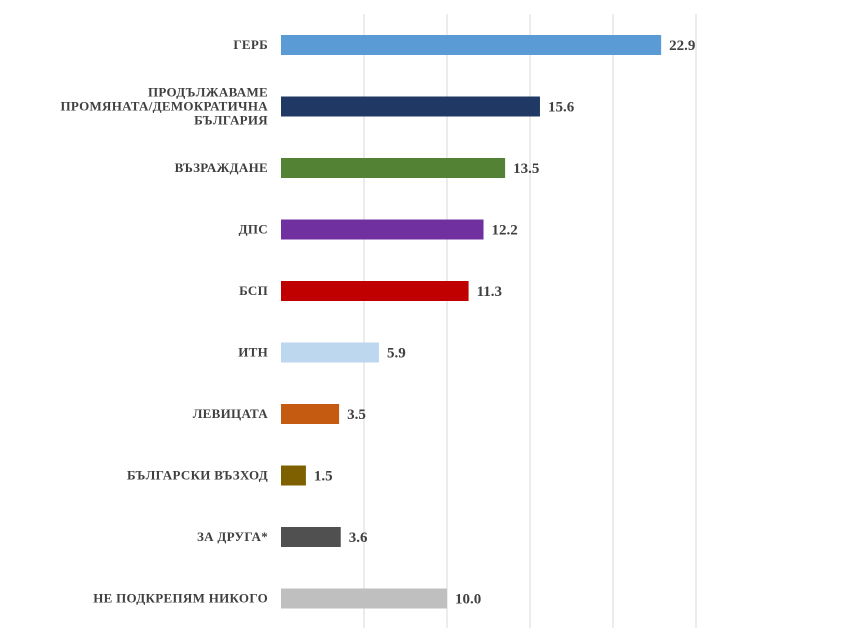 Image resolution: width=864 pixels, height=644 pixels. I want to click on category-label-0: ГЕРБ, so click(250, 44).